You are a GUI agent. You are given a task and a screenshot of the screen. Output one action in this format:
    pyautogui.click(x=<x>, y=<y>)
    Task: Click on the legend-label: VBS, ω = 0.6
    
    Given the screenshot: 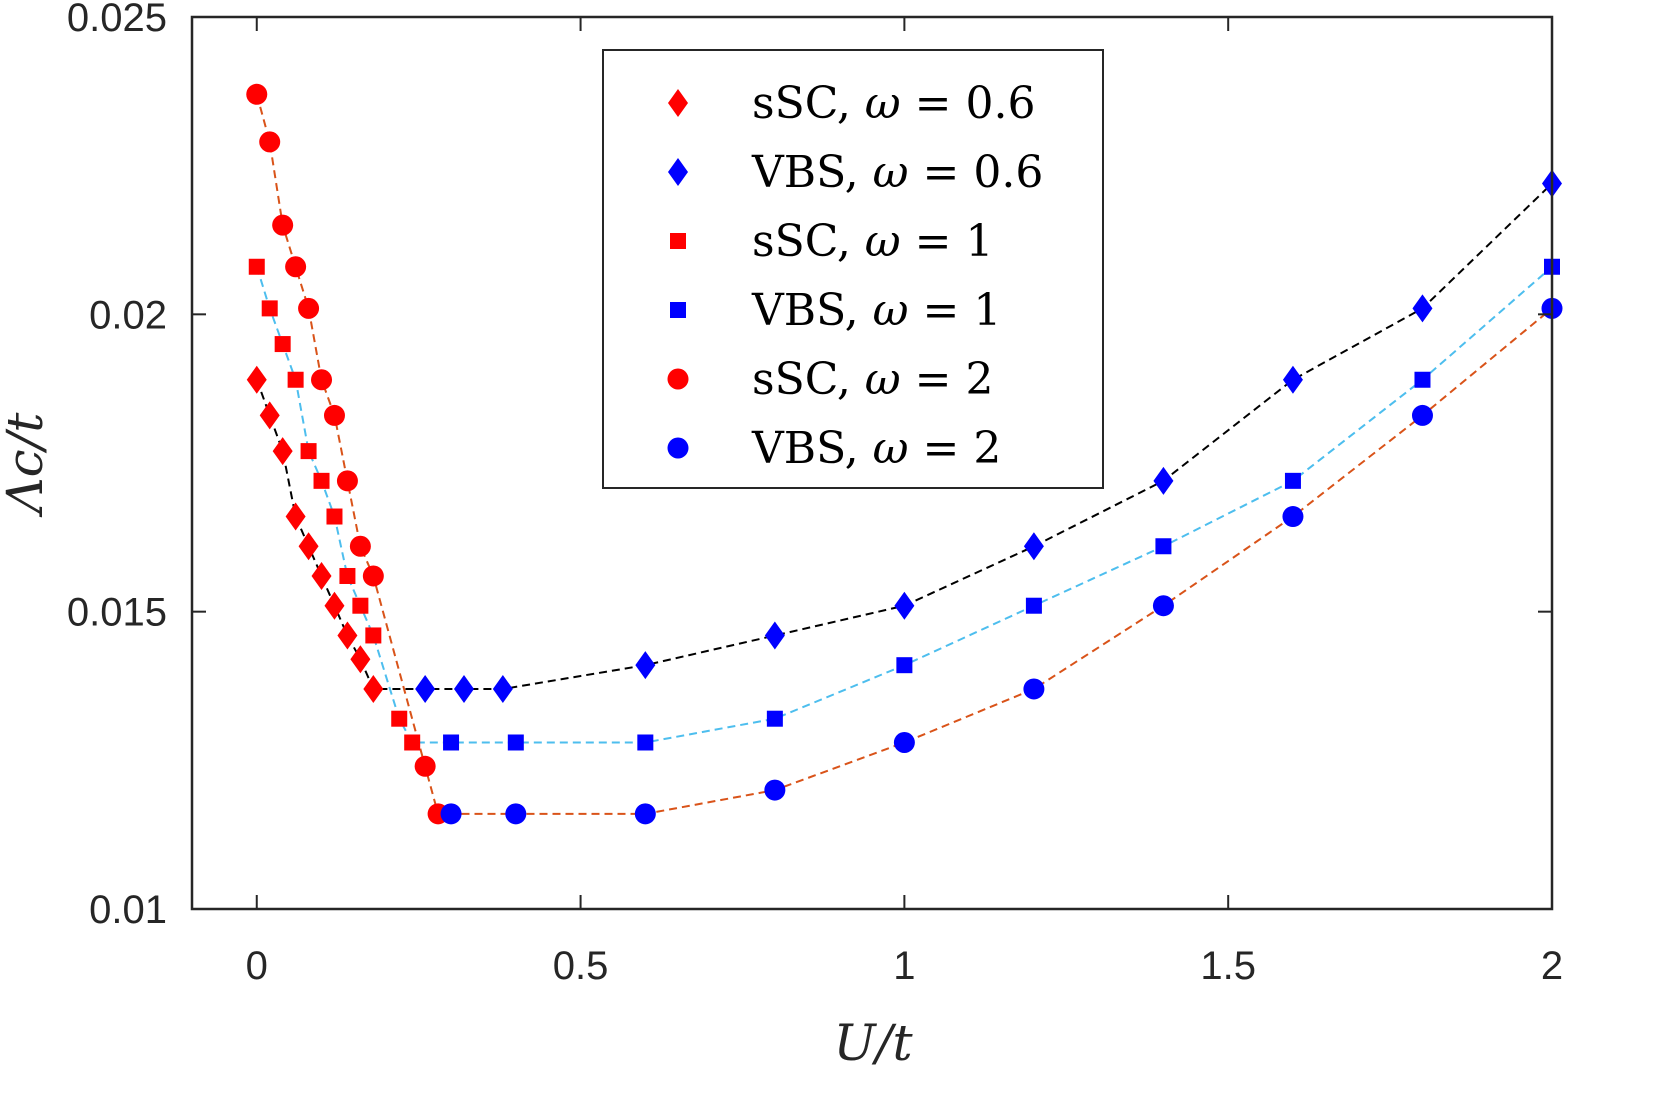 What is the action you would take?
    pyautogui.click(x=897, y=172)
    